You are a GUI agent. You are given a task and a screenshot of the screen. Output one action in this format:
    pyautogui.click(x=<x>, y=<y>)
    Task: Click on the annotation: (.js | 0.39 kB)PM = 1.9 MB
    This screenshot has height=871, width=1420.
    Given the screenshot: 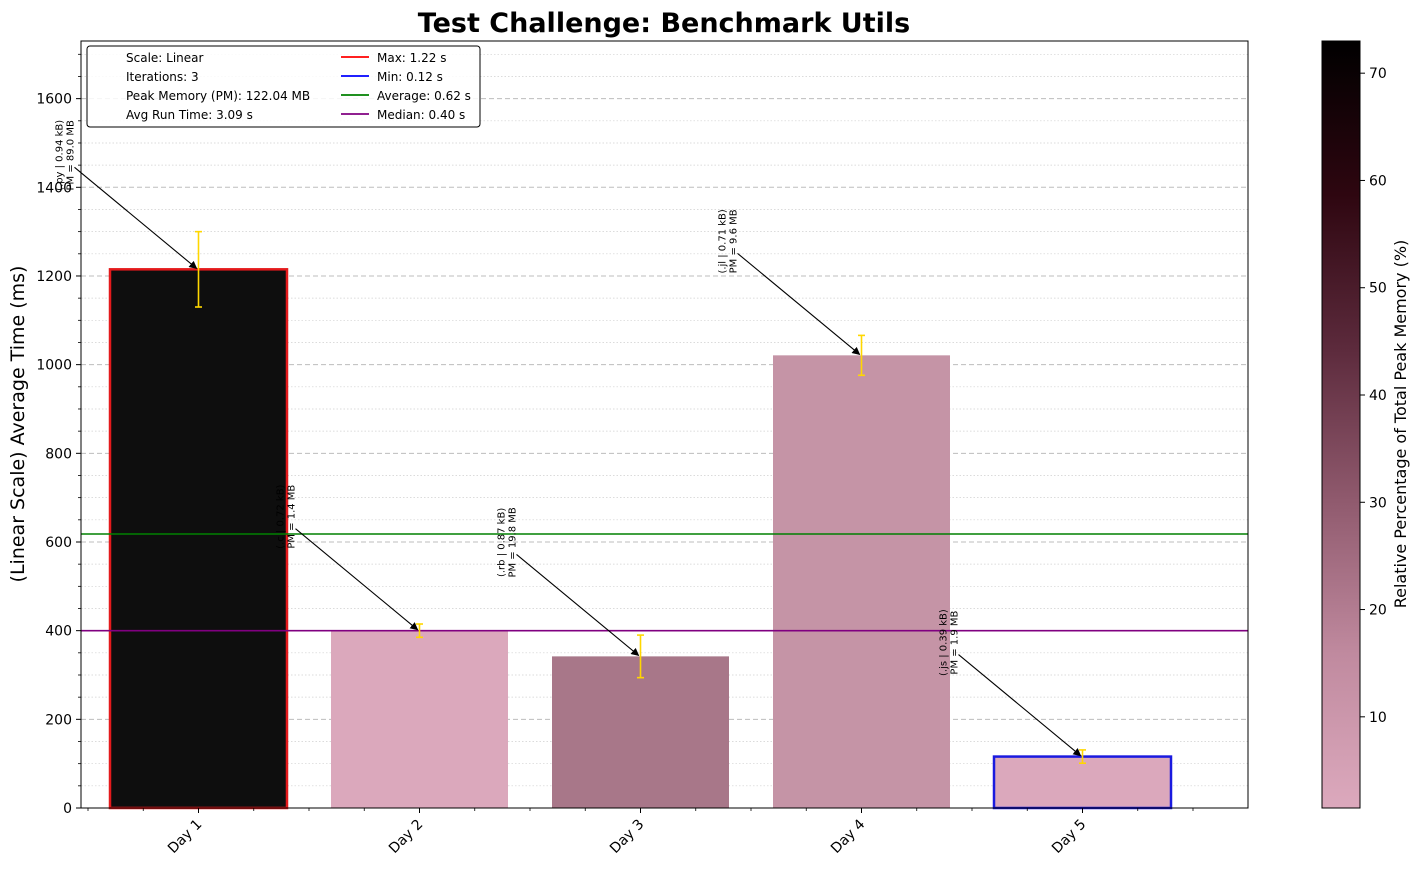 What is the action you would take?
    pyautogui.click(x=1010, y=683)
    